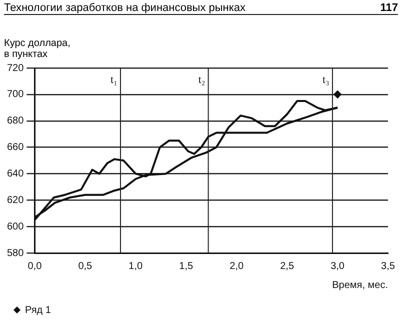  What do you see at coordinates (15, 200) in the screenshot?
I see `y-tick-label: 620` at bounding box center [15, 200].